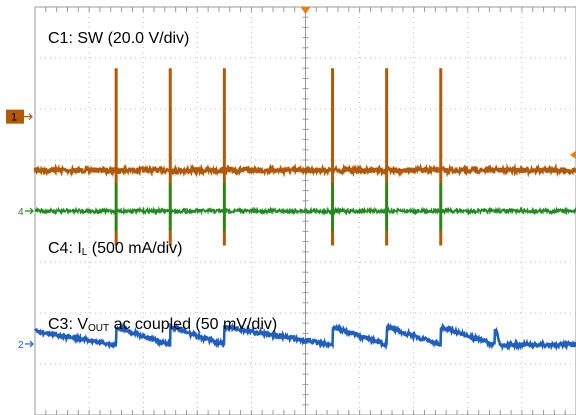 This screenshot has width=576, height=415. What do you see at coordinates (28, 117) in the screenshot?
I see `c1-marker-arrow` at bounding box center [28, 117].